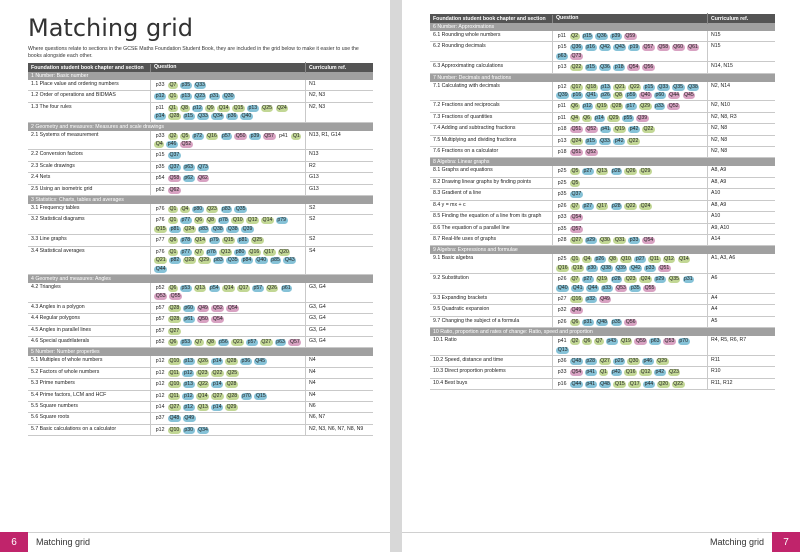 The image size is (800, 552). I want to click on question-badge: Q4, so click(586, 260).